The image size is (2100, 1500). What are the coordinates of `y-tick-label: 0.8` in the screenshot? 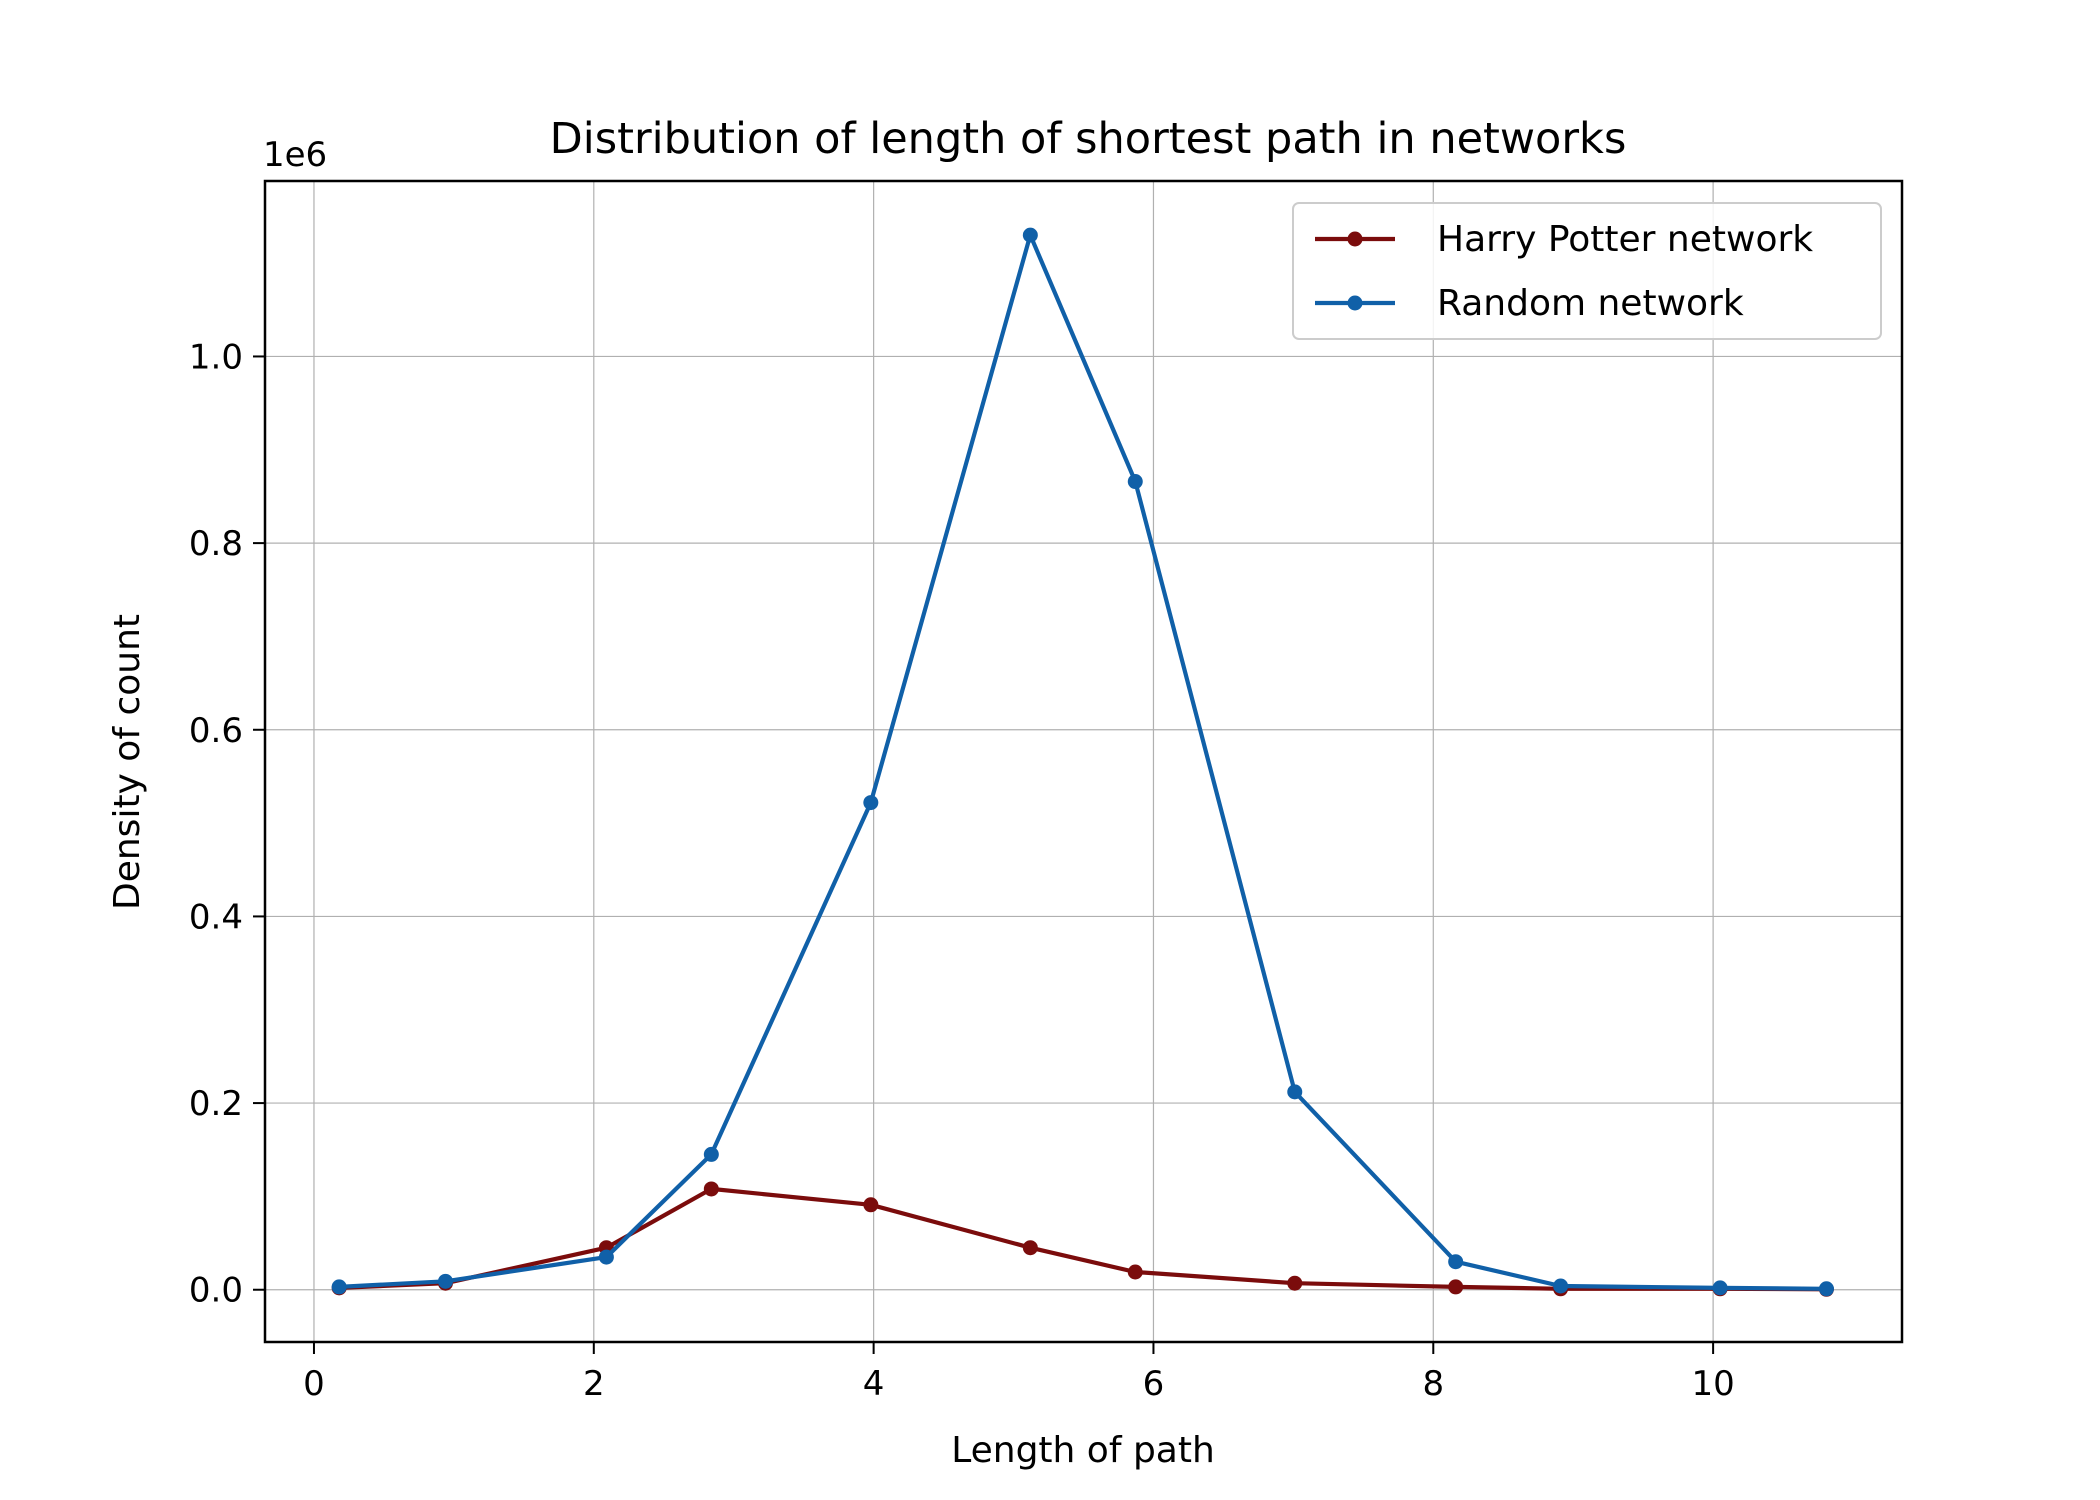 It's located at (216, 544).